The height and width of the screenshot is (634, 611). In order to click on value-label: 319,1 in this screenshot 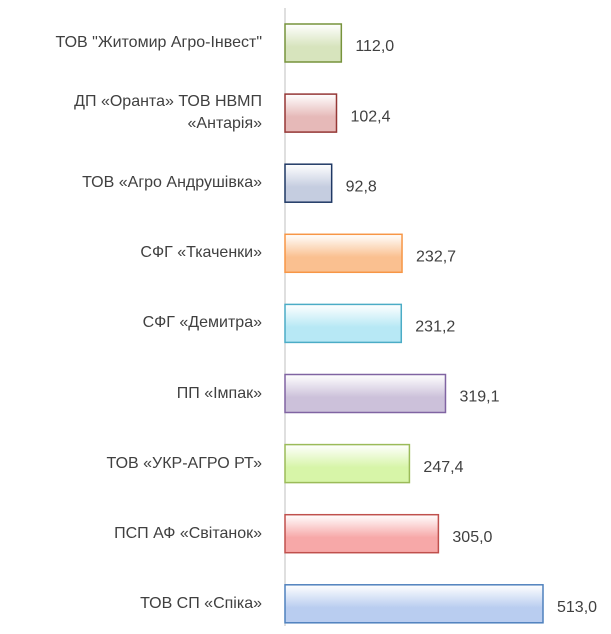, I will do `click(479, 397)`.